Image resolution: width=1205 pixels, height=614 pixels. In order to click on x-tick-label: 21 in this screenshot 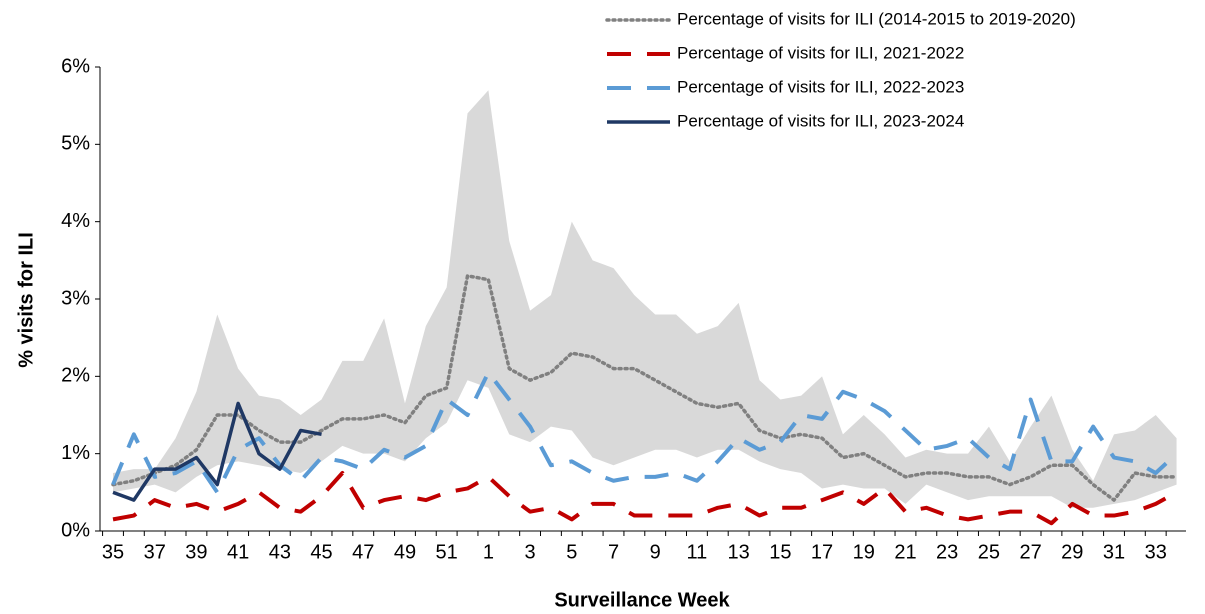, I will do `click(905, 552)`.